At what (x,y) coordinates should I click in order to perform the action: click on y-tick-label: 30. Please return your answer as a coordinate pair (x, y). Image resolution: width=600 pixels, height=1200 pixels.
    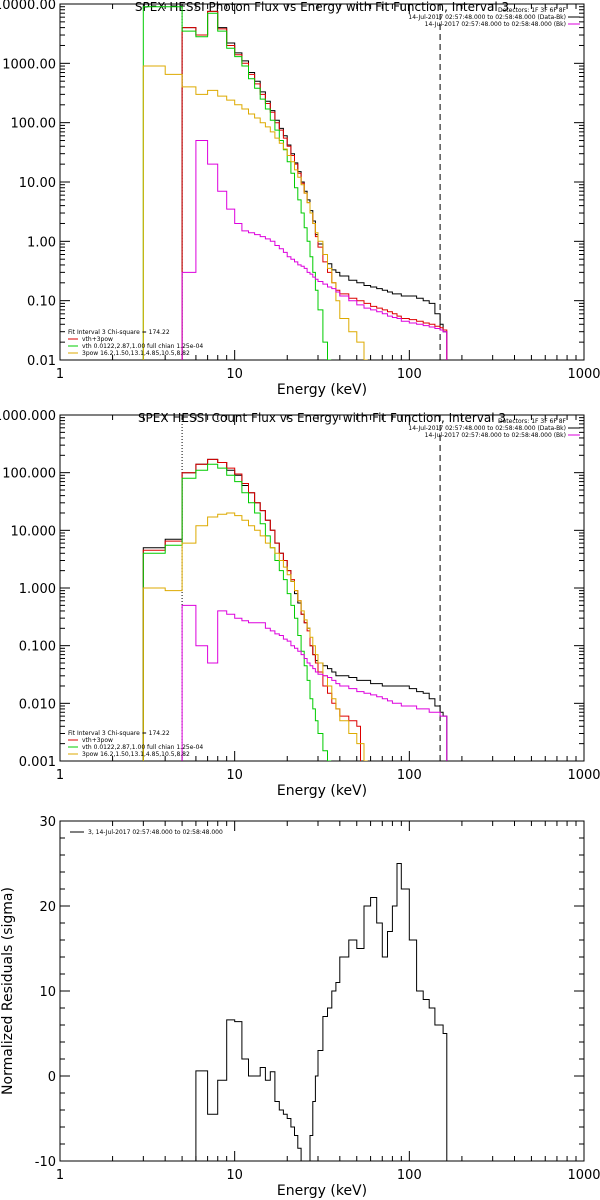
    Looking at the image, I should click on (47, 822).